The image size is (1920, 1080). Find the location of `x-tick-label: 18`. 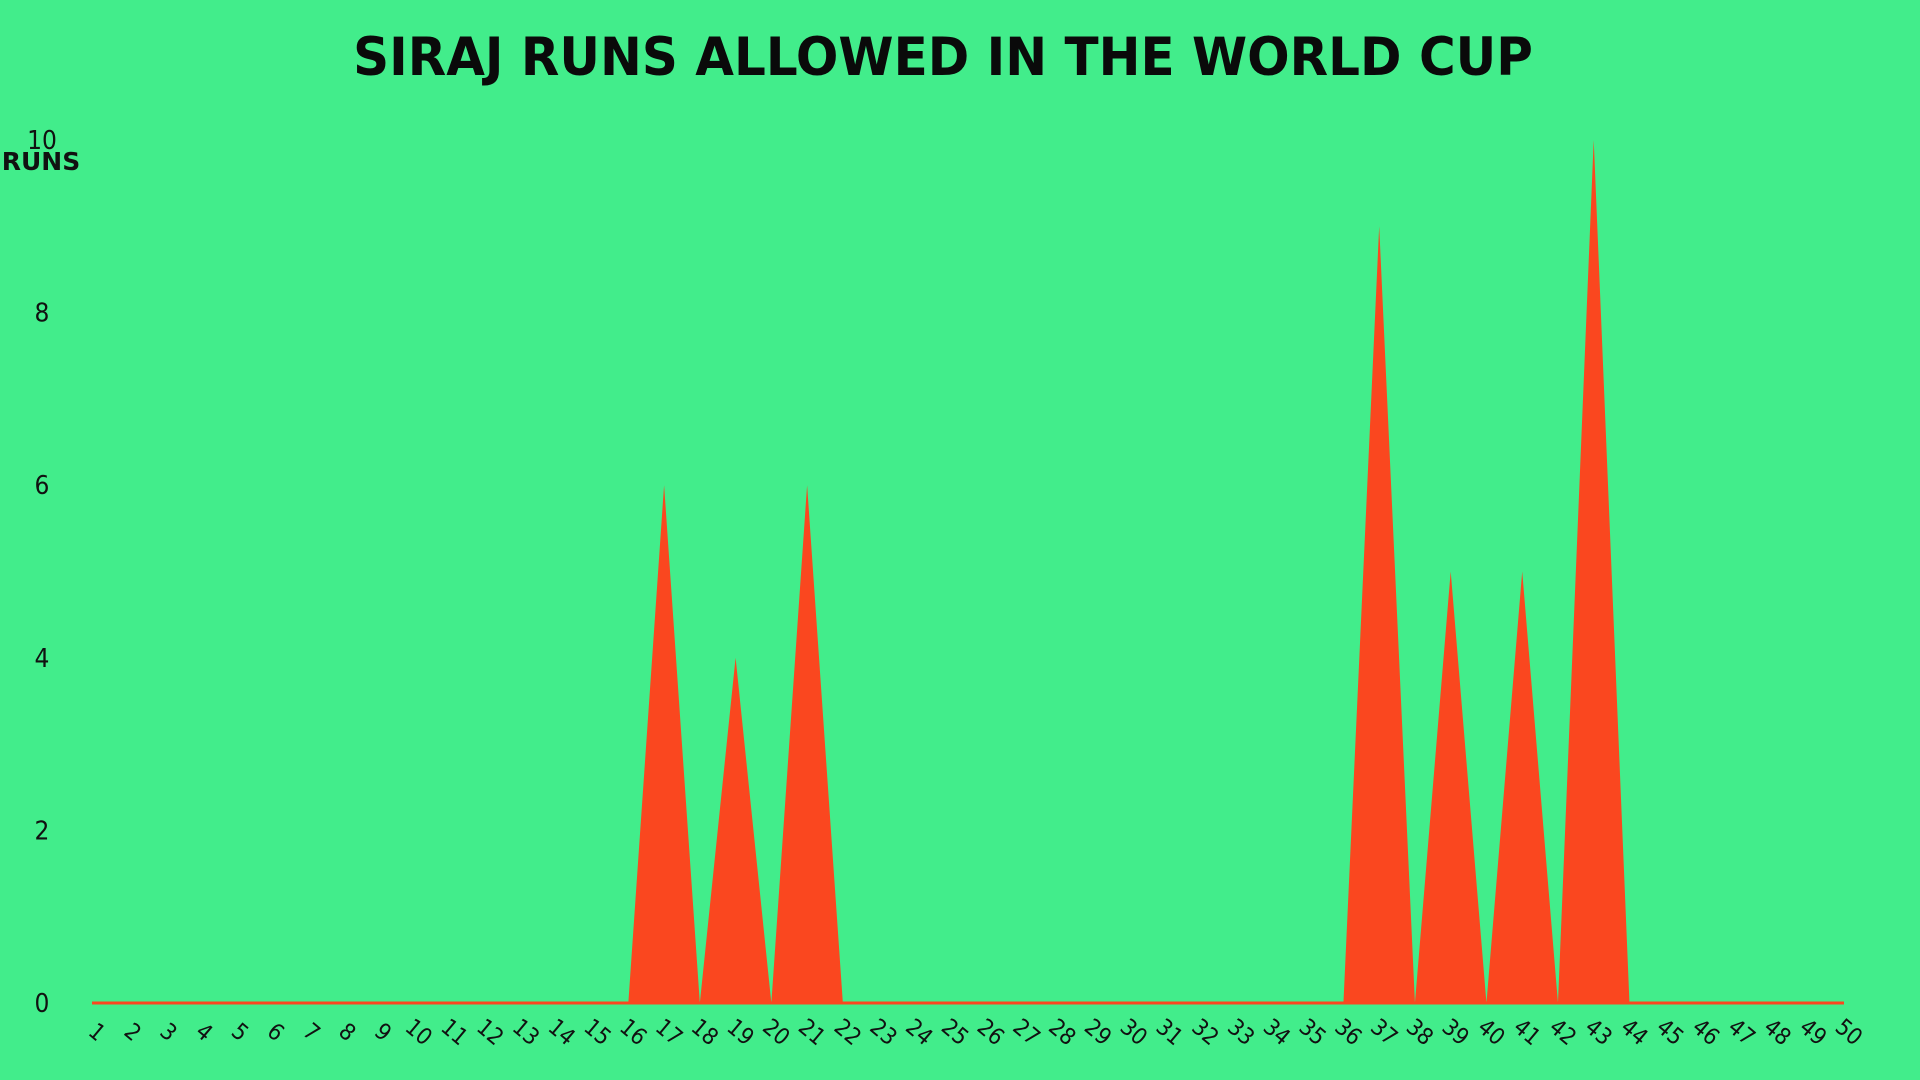

x-tick-label: 18 is located at coordinates (704, 1032).